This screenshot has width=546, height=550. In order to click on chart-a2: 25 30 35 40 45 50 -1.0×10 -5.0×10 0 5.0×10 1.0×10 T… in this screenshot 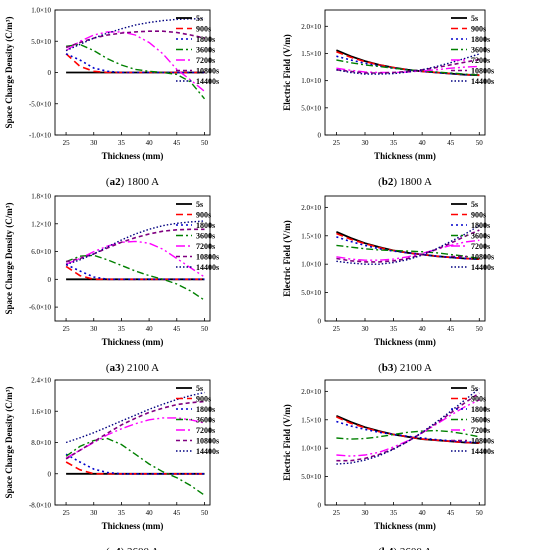, I will do `click(111, 98)`.